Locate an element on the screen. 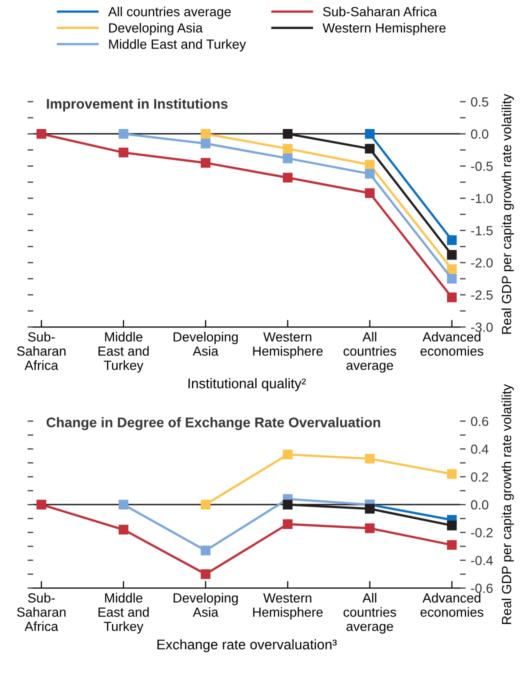 The image size is (527, 687). chart-title: Improvement in Institutions is located at coordinates (137, 105).